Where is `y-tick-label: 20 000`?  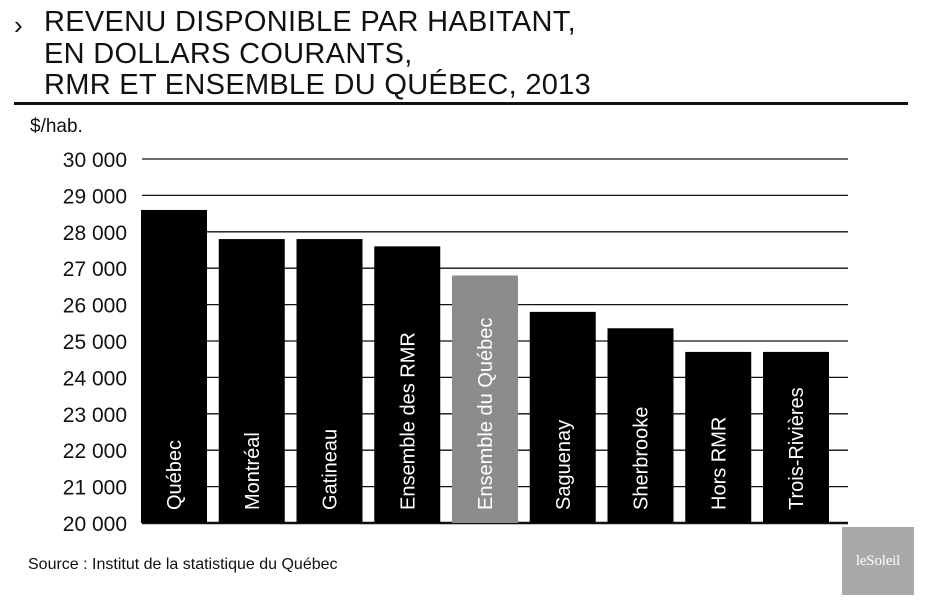 y-tick-label: 20 000 is located at coordinates (95, 524).